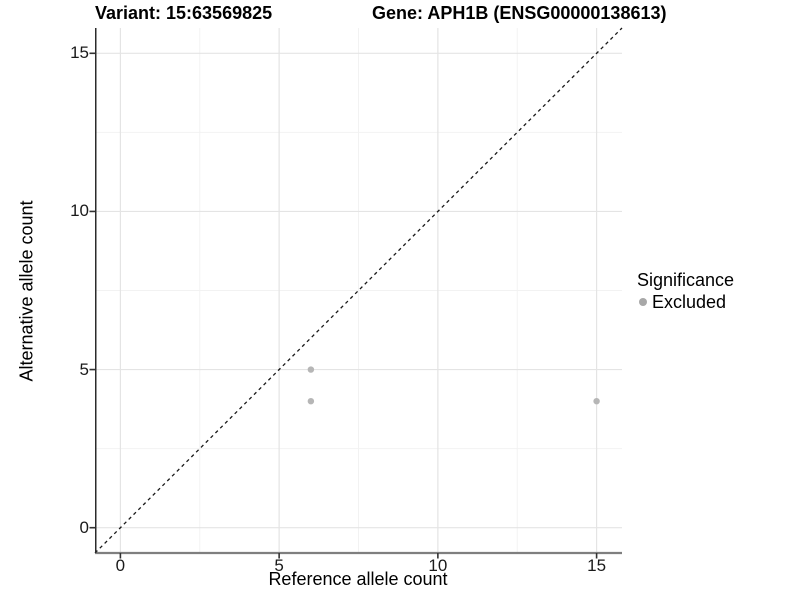 This screenshot has width=800, height=600. I want to click on gene-title: Gene: APH1B (ENSG00000138613), so click(519, 13).